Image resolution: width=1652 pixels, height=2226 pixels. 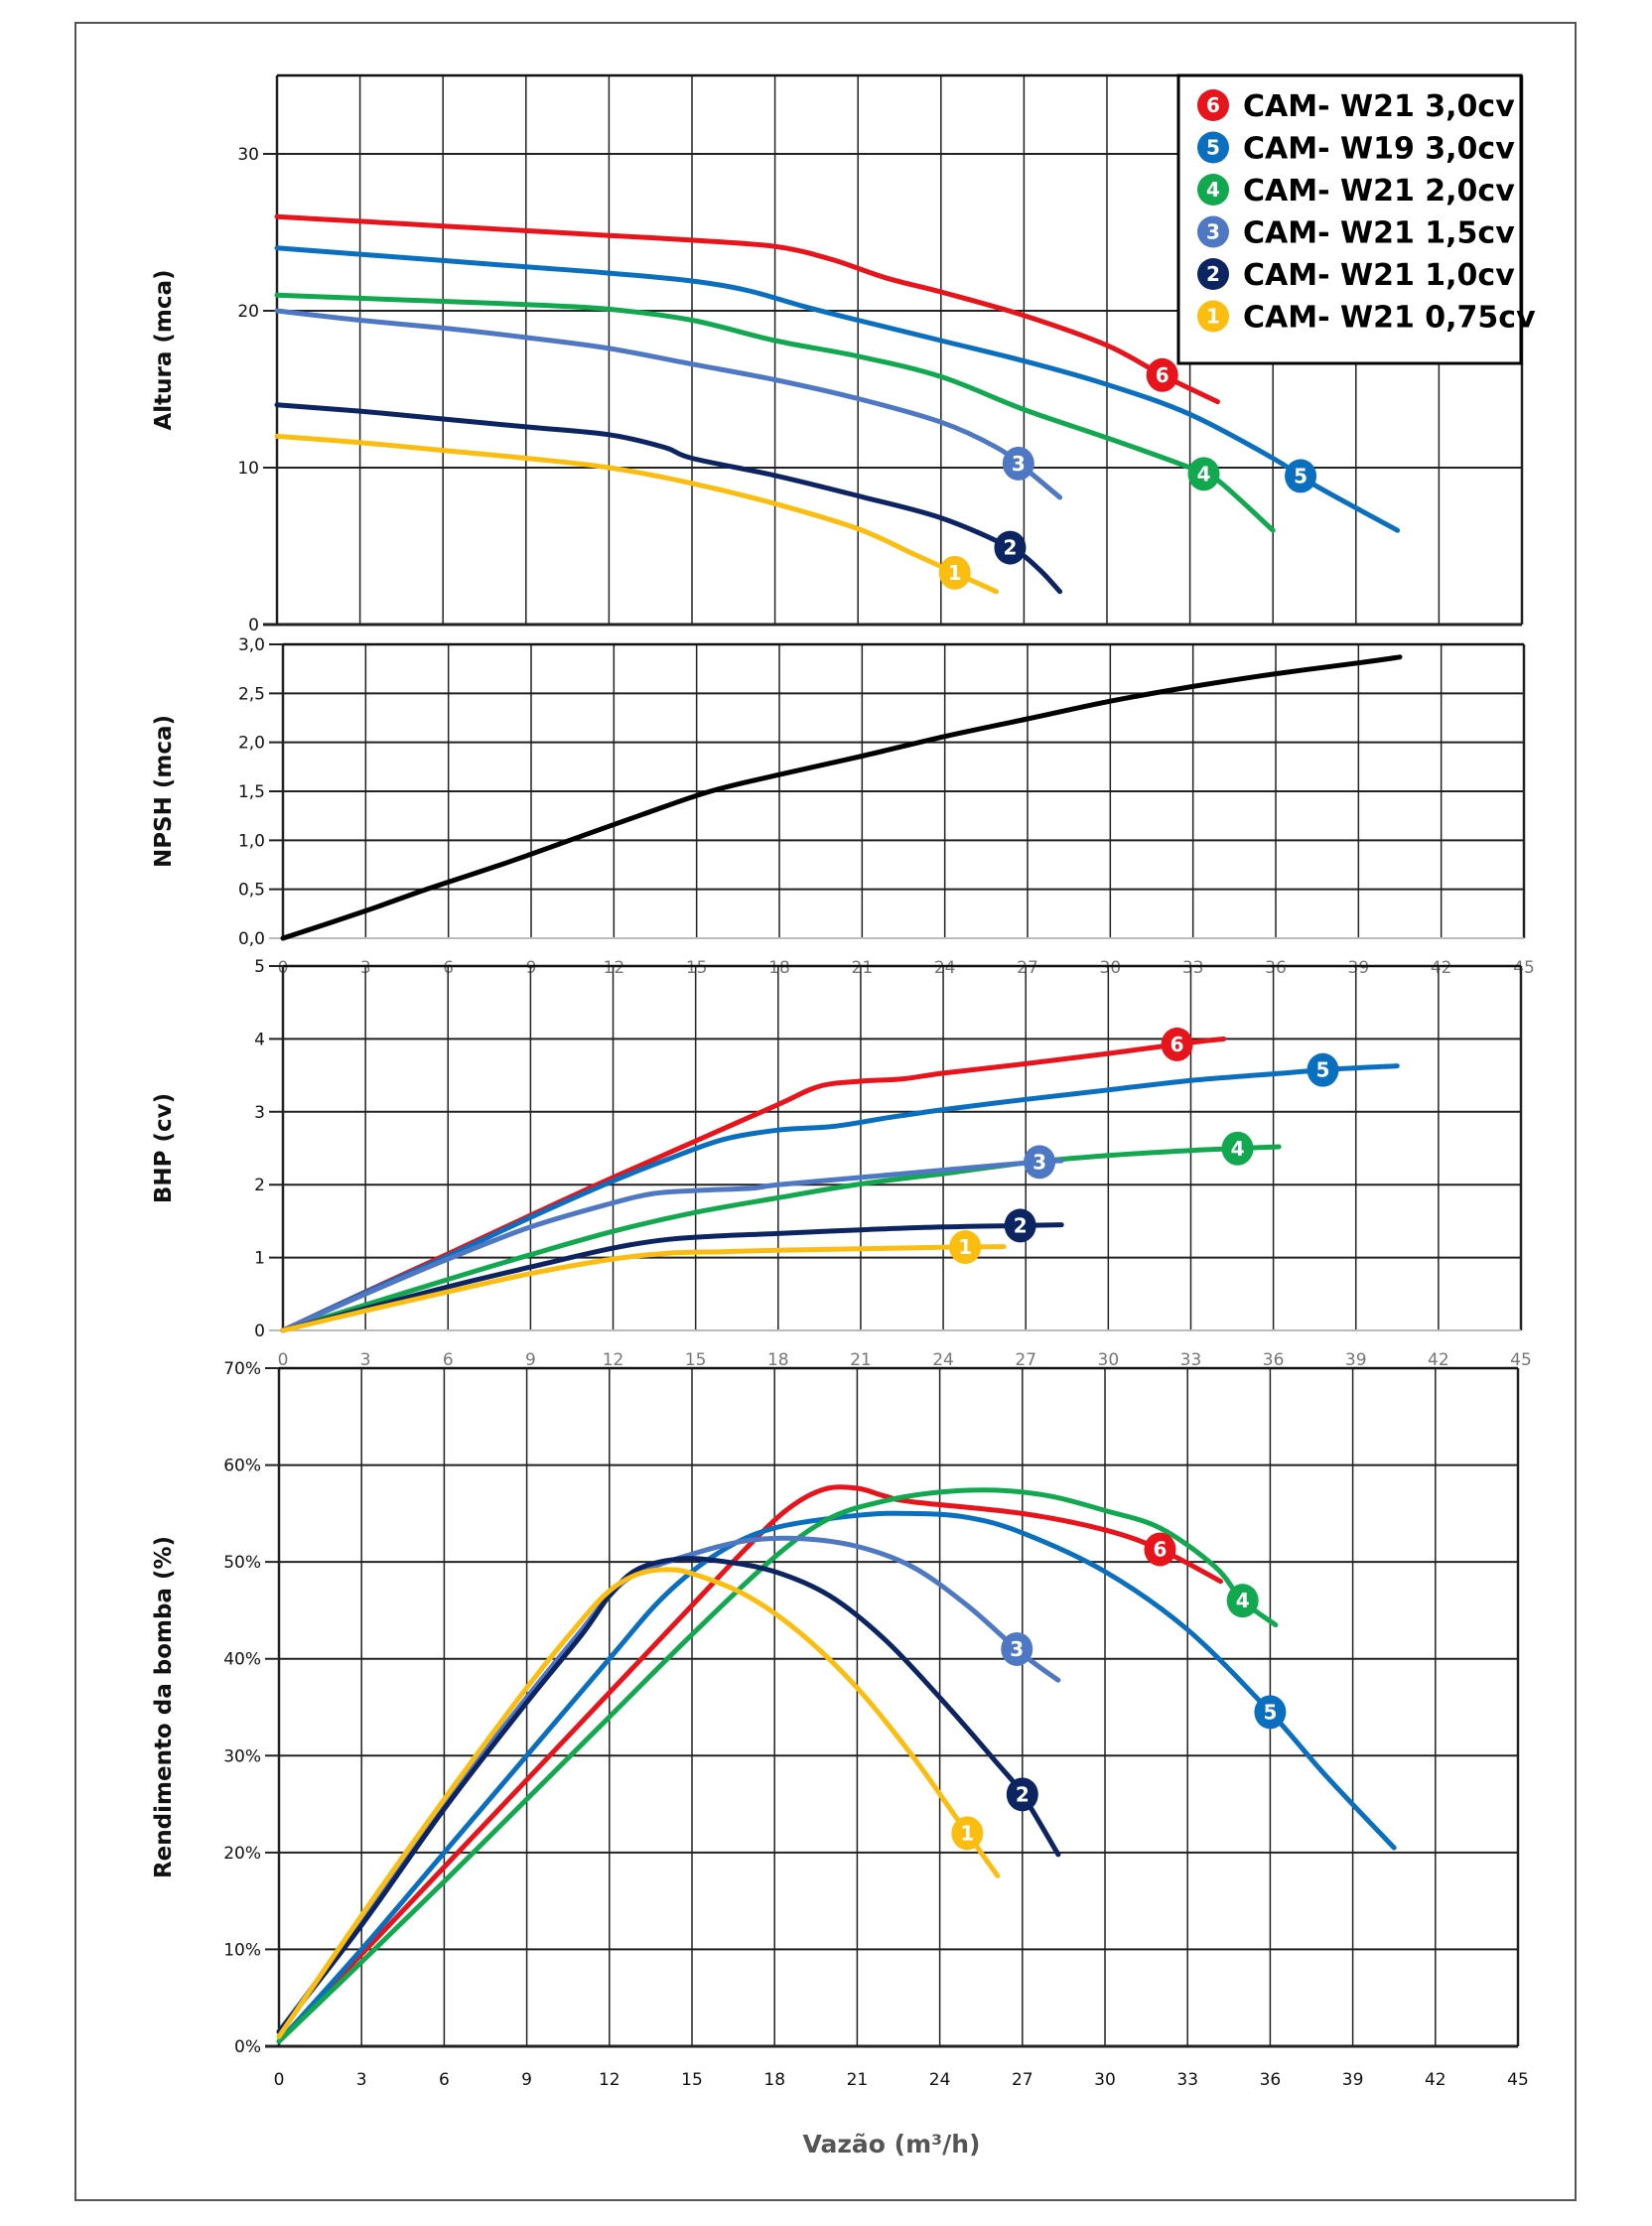 I want to click on series-badge-number-5: 5, so click(x=1323, y=1070).